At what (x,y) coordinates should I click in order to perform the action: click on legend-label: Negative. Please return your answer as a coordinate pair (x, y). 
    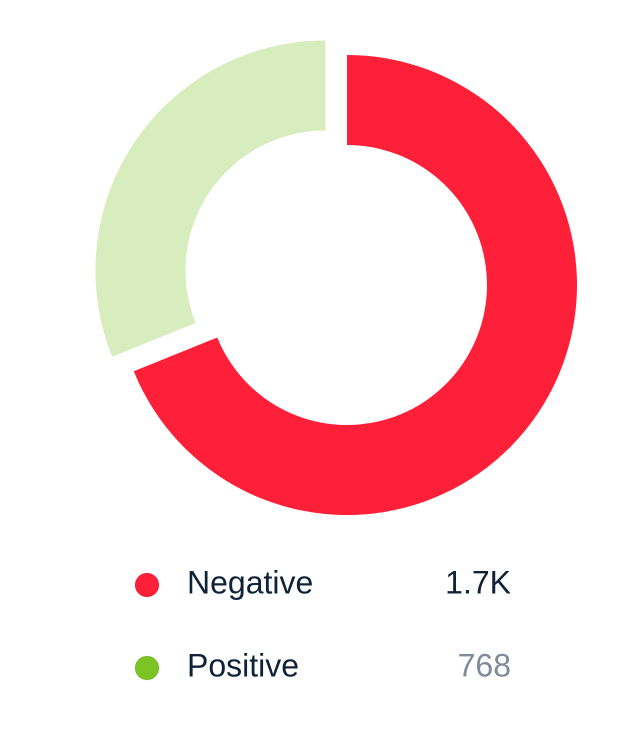
    Looking at the image, I should click on (250, 582).